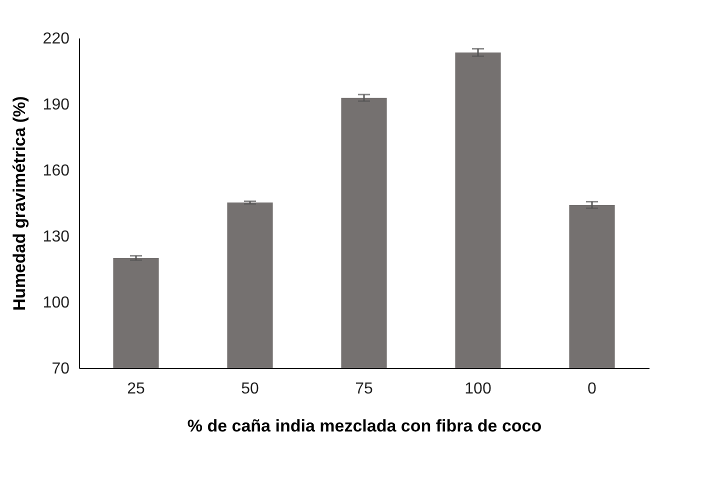 The width and height of the screenshot is (712, 504). What do you see at coordinates (19, 203) in the screenshot?
I see `y-axis-title: Humedad gravimétrica (%)` at bounding box center [19, 203].